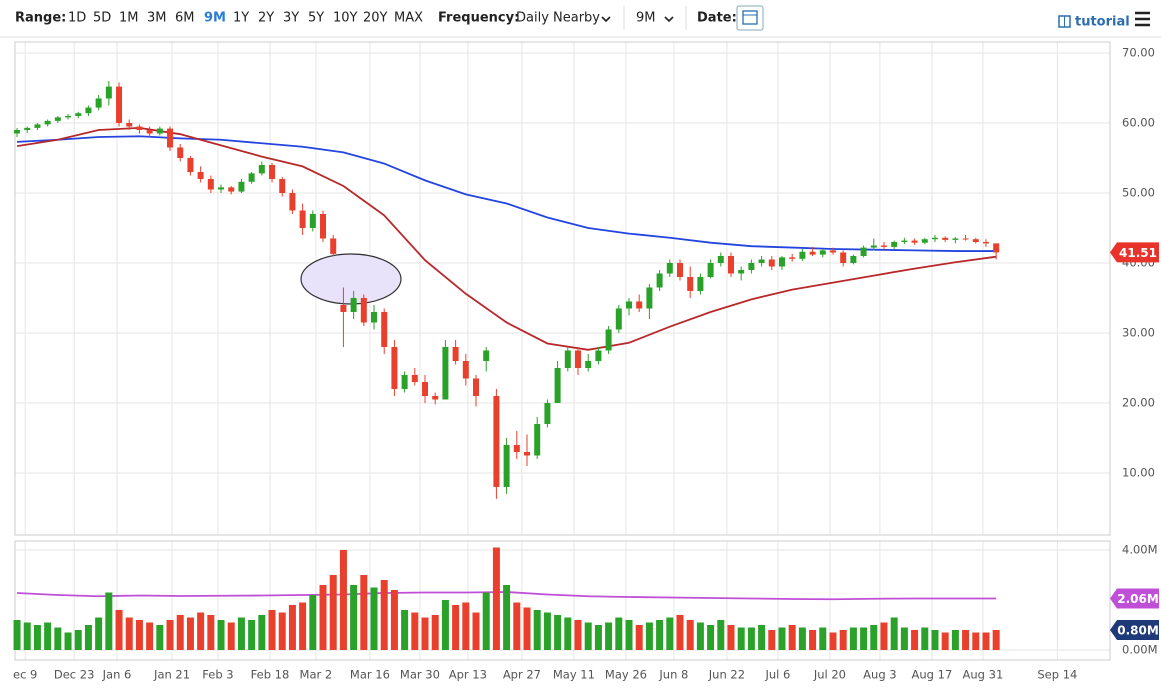 This screenshot has height=694, width=1161. Describe the element at coordinates (129, 18) in the screenshot. I see `range-button: 1M` at that location.